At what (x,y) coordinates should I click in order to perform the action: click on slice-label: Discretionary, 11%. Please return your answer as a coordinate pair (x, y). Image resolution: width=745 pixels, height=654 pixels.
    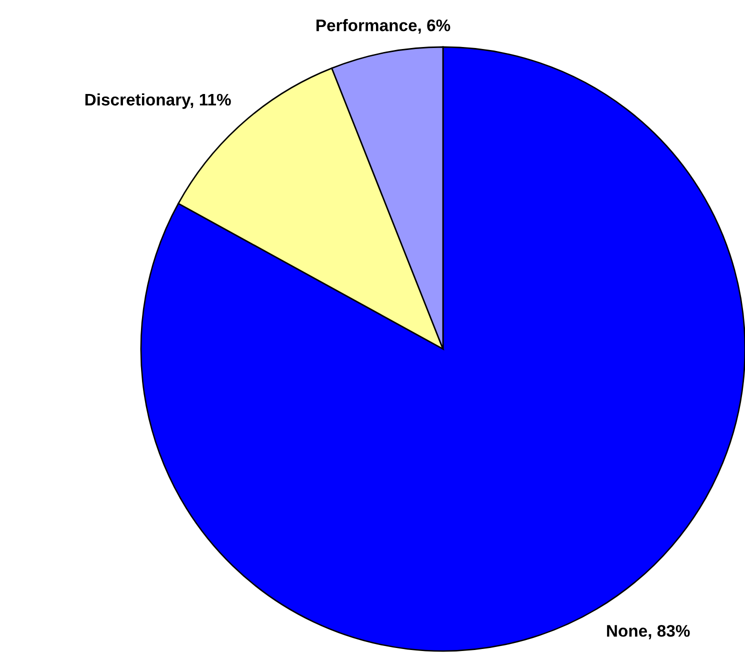
    Looking at the image, I should click on (158, 101).